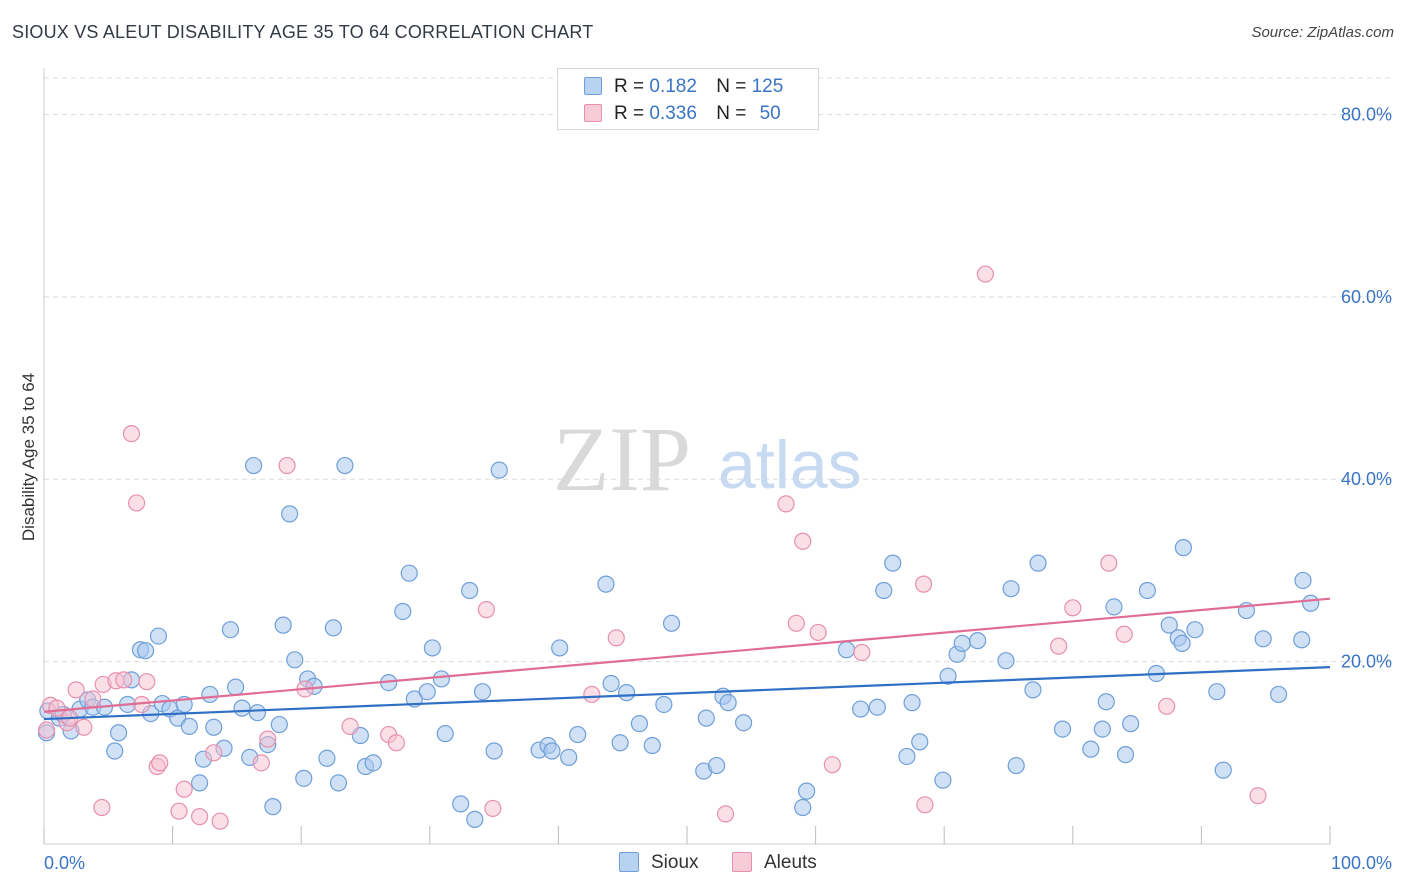 The height and width of the screenshot is (892, 1406). I want to click on bottom-legend-aleuts: Aleuts, so click(774, 863).